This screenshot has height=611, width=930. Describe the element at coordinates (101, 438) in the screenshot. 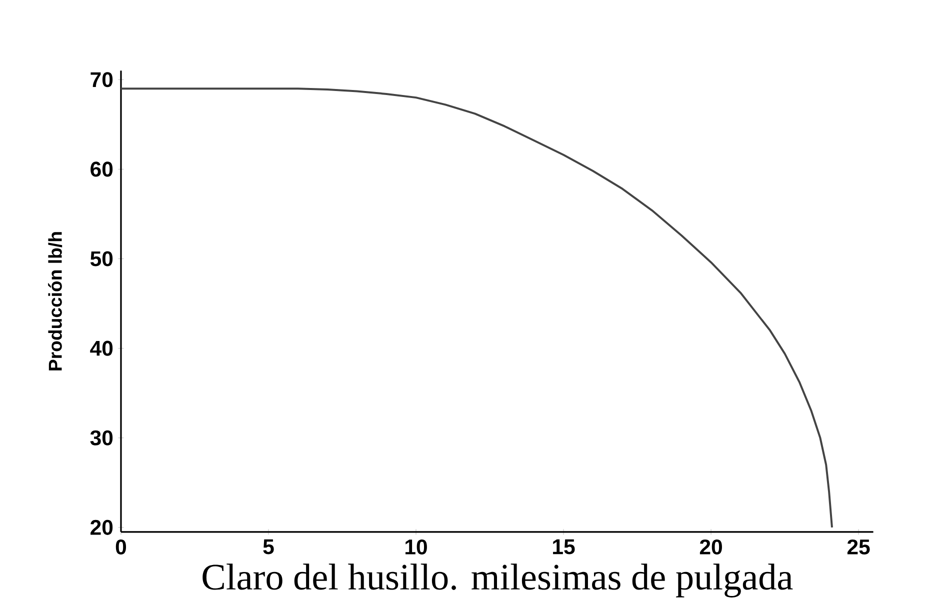

I see `y-tick-label: 30` at that location.